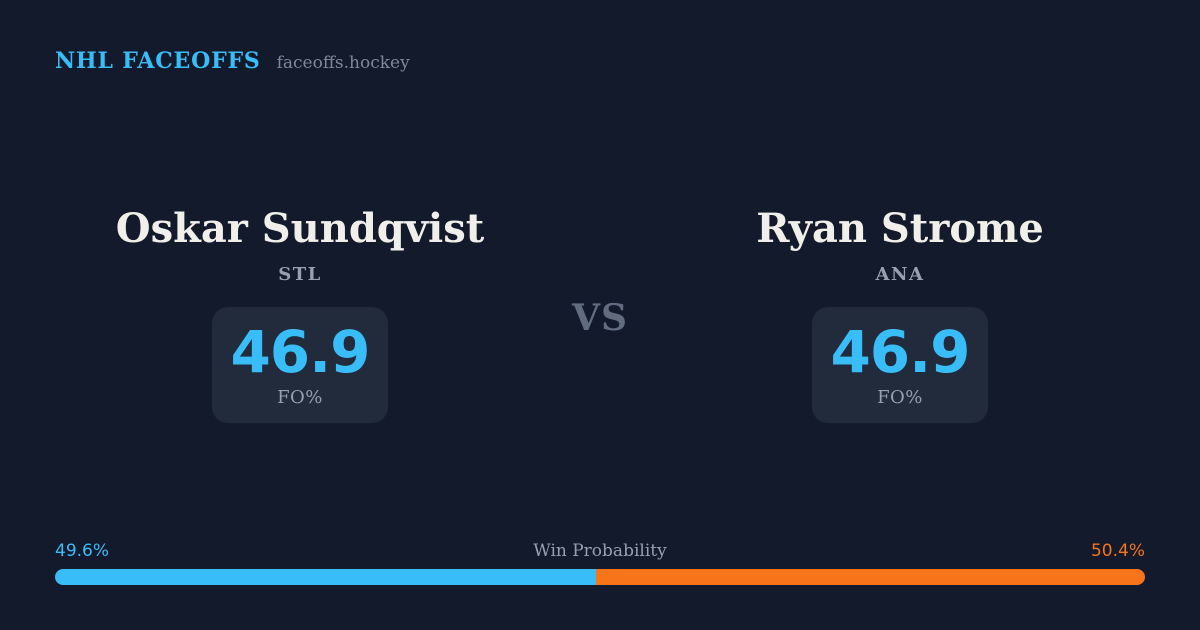 The width and height of the screenshot is (1200, 630). Describe the element at coordinates (300, 351) in the screenshot. I see `player-left-stat-value: 46.9` at that location.